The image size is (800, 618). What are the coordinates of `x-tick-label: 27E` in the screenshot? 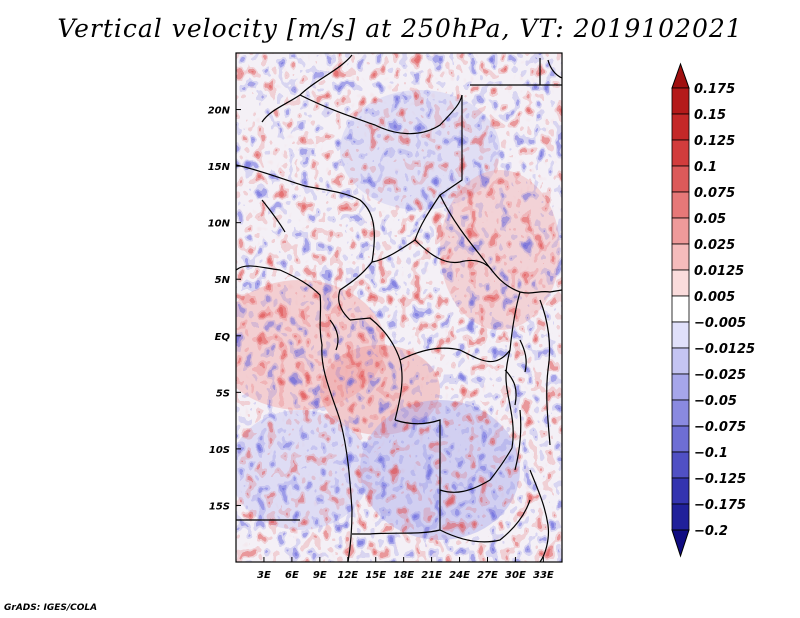 It's located at (487, 575).